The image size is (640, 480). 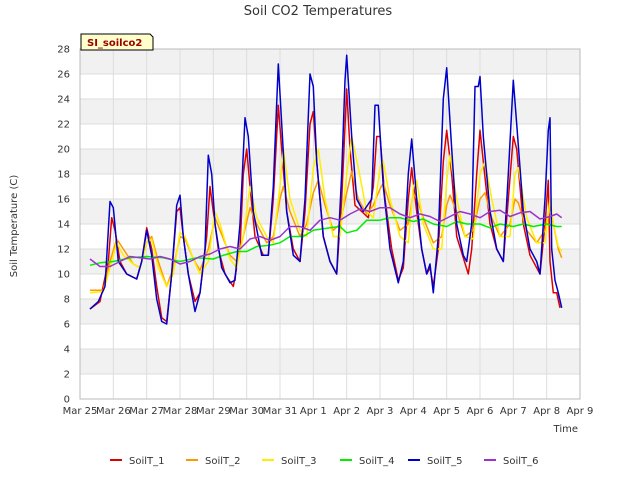 I want to click on legend-item-soilt-1: SoilT_1, so click(x=137, y=461).